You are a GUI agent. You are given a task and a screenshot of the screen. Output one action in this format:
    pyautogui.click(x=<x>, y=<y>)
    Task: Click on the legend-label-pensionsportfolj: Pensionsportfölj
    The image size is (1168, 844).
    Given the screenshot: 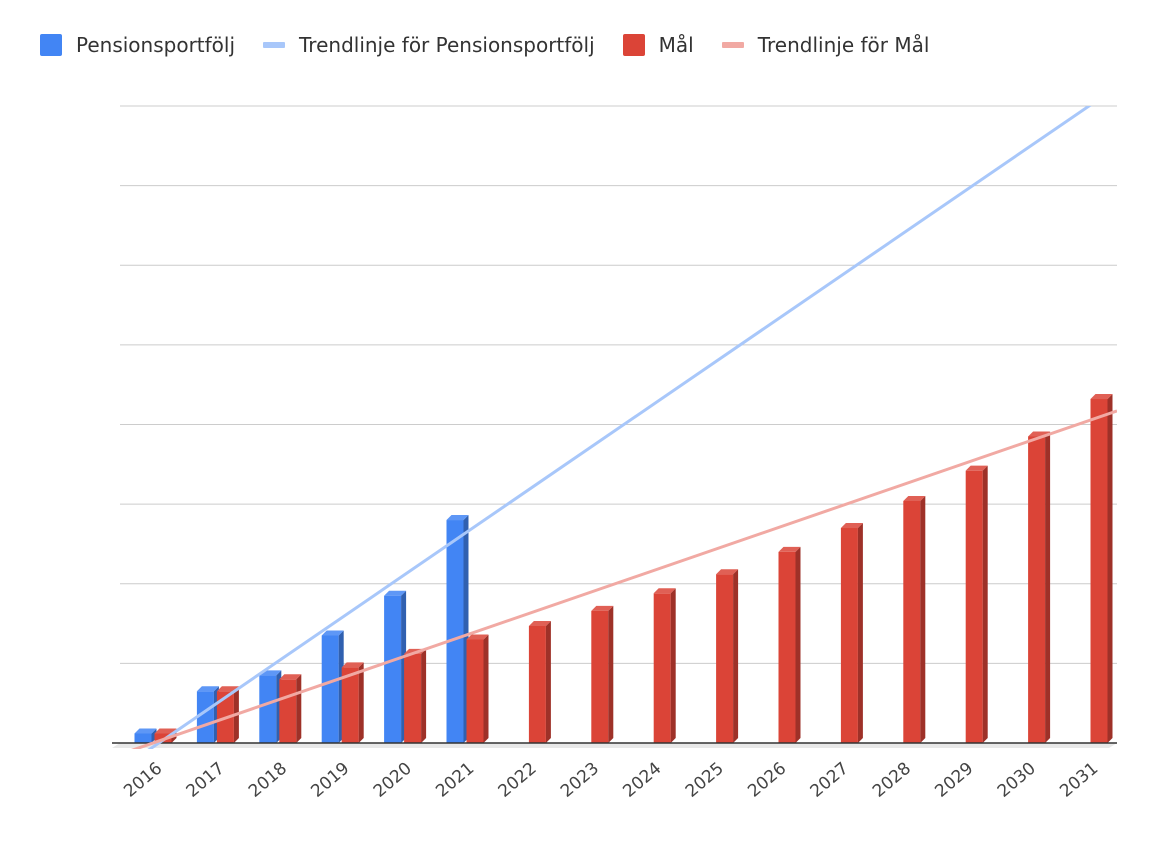 What is the action you would take?
    pyautogui.click(x=156, y=45)
    